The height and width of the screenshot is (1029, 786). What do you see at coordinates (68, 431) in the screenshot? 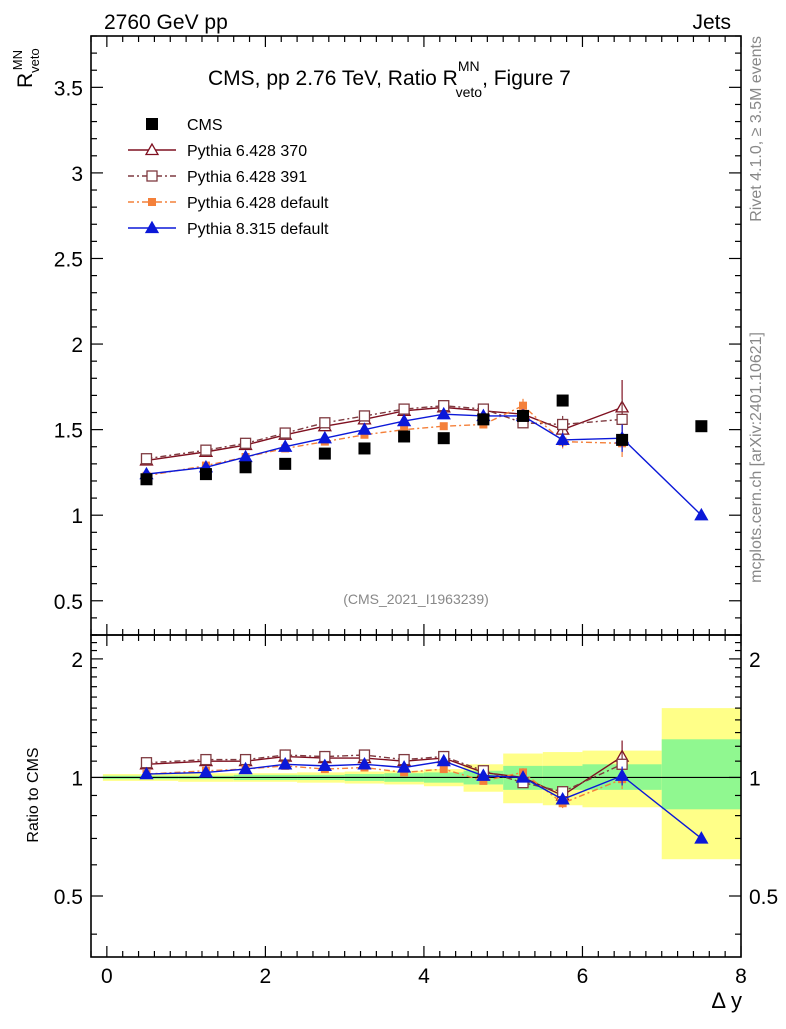
I see `y-tick-label: 1.5` at bounding box center [68, 431].